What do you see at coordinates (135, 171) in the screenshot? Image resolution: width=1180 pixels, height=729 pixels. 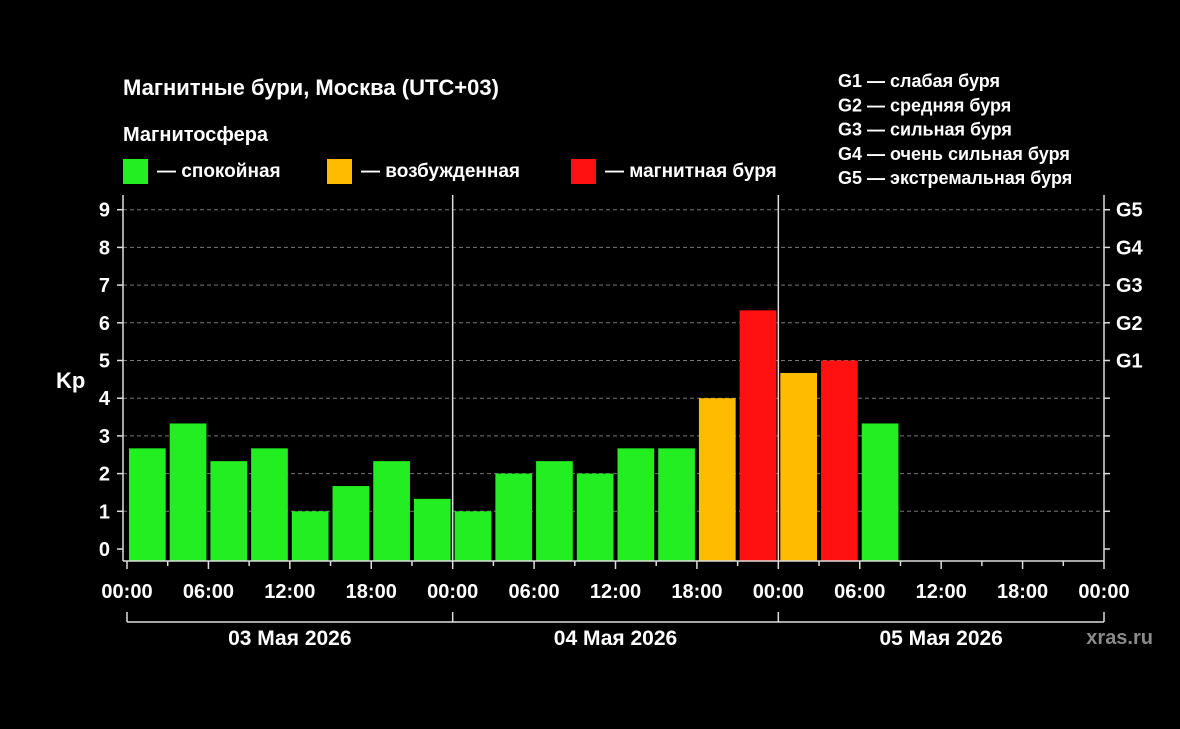 I see `legend-swatch-quiet` at bounding box center [135, 171].